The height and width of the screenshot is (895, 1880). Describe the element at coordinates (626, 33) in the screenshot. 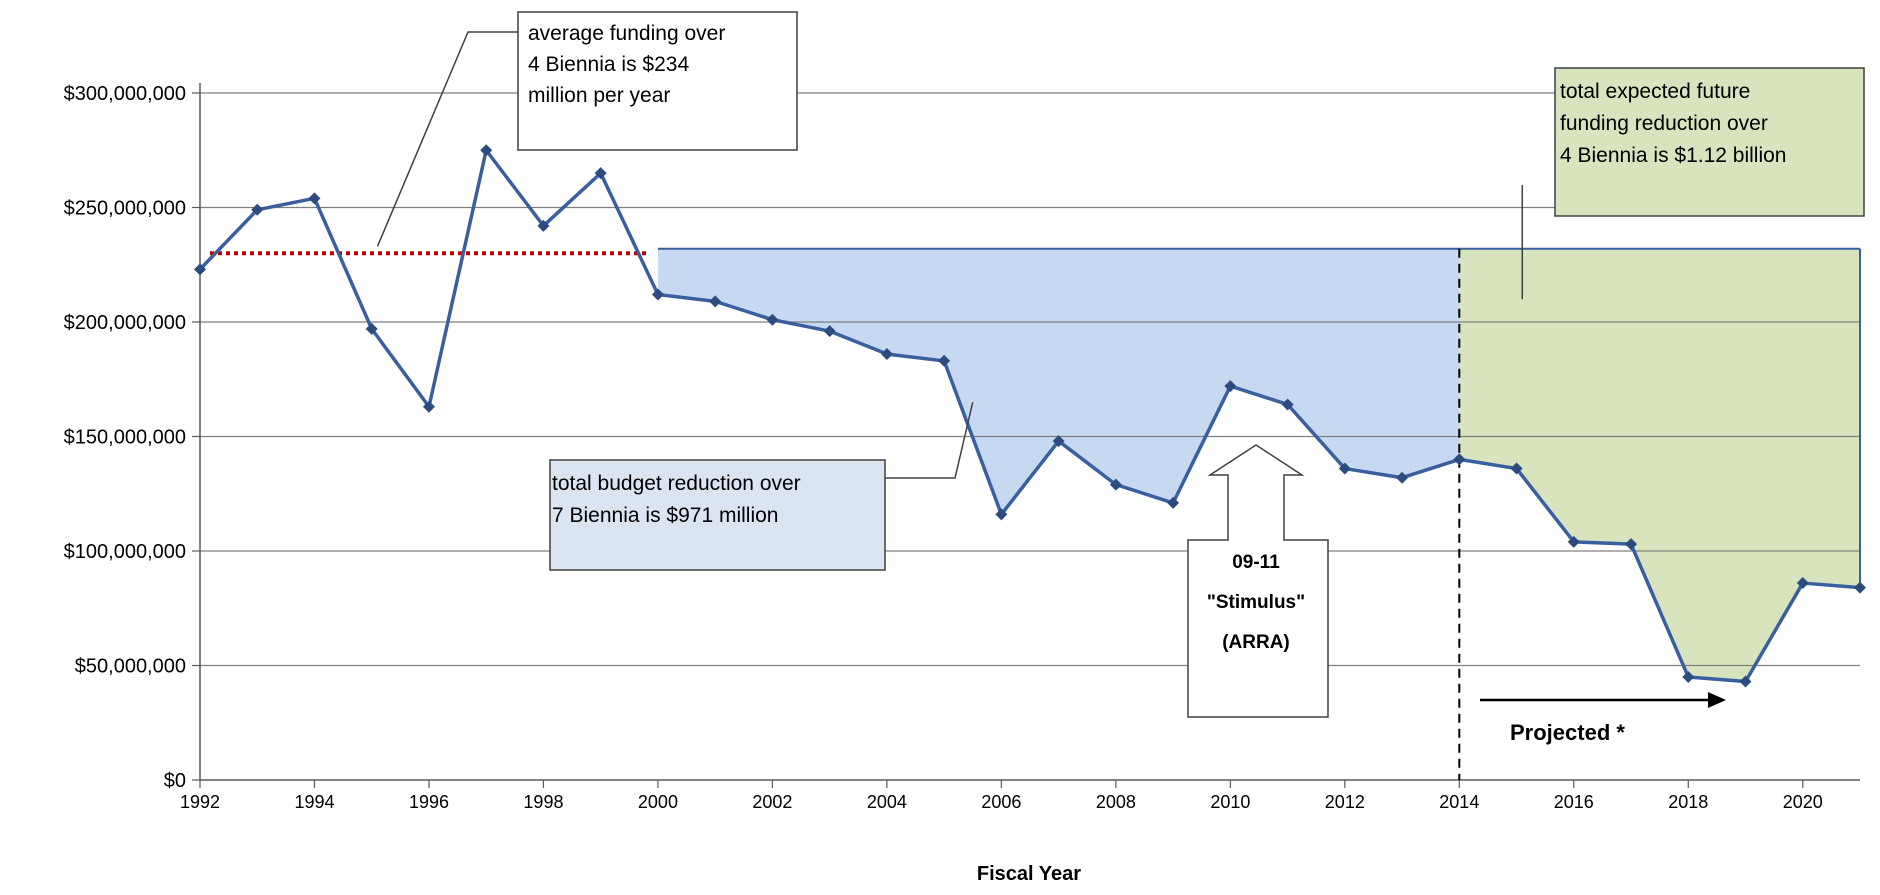

I see `average-funding-text: average funding over` at that location.